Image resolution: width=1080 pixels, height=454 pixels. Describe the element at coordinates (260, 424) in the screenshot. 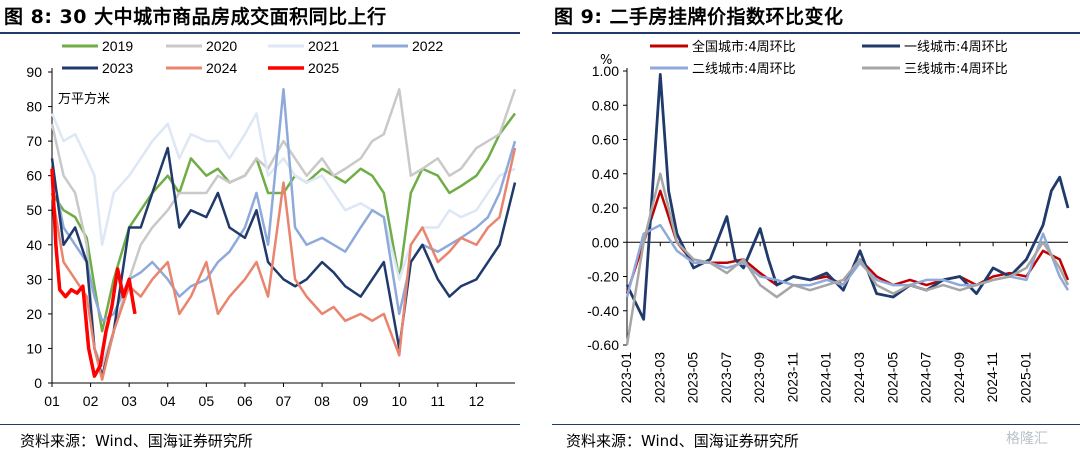

I see `left-bottom-rule` at that location.